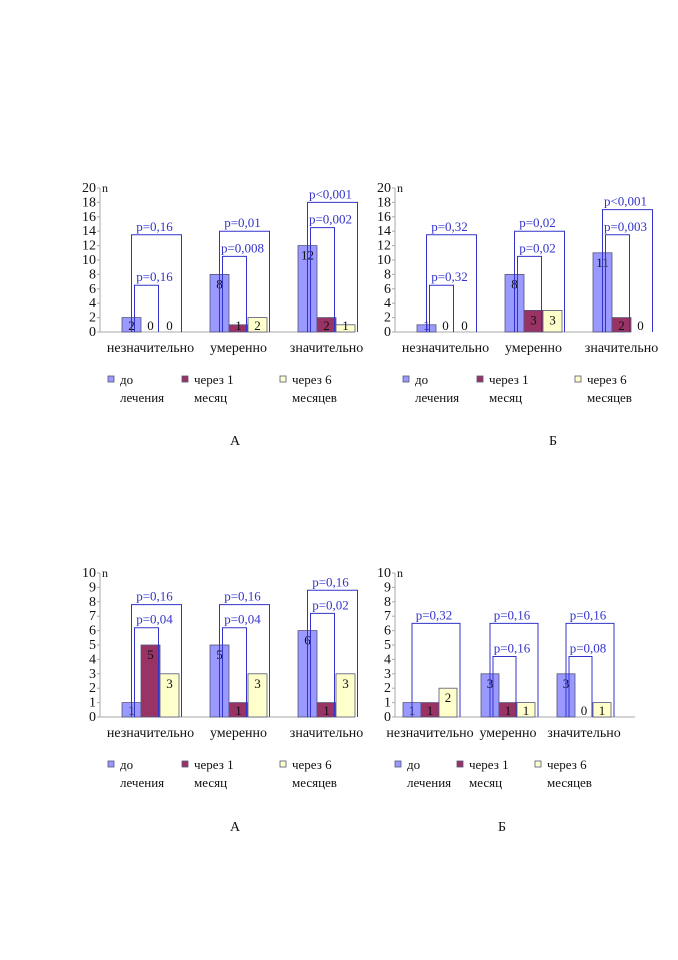  Describe the element at coordinates (242, 247) in the screenshot. I see `p-value-inner: p=0,008` at that location.